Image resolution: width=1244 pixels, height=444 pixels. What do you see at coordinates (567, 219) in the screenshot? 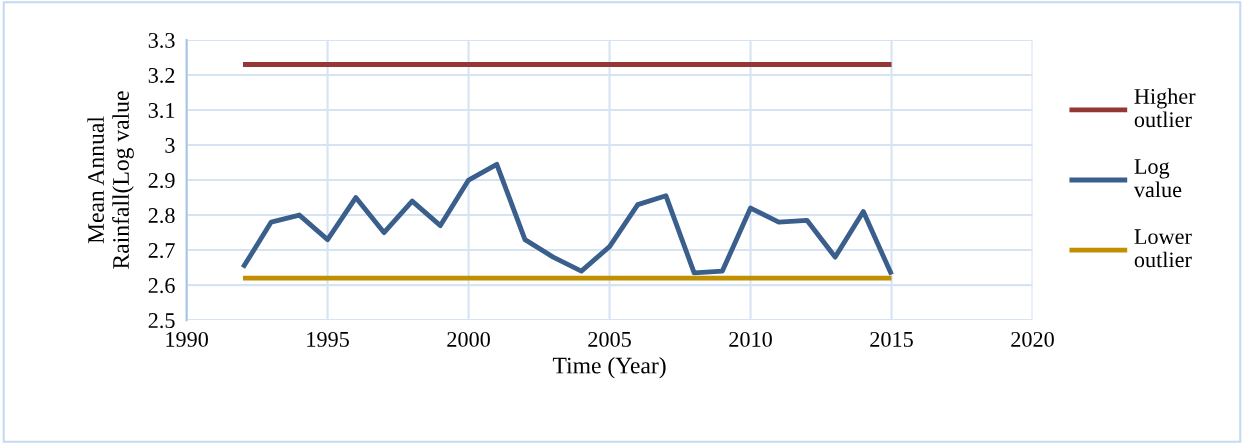
I see `line-series` at bounding box center [567, 219].